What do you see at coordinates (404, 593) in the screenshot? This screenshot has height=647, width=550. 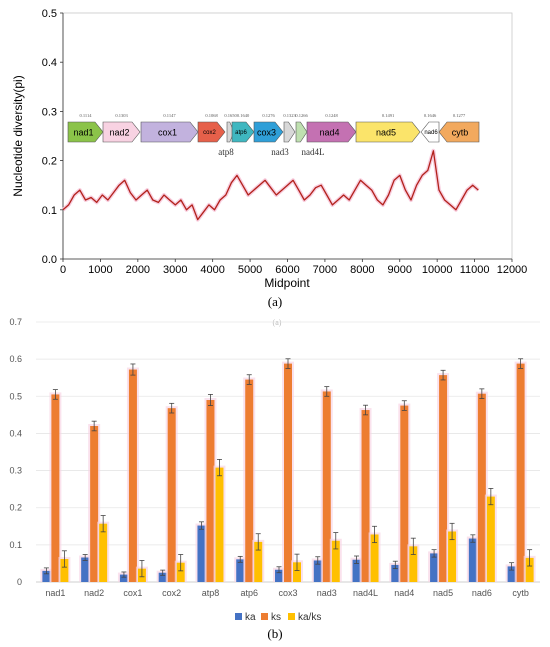 I see `x-tick-label-b: nad4` at bounding box center [404, 593].